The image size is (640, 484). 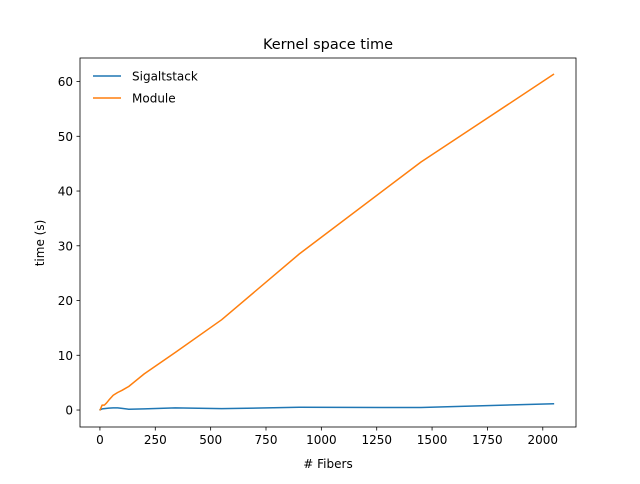 I want to click on y-tick-label: 10, so click(x=65, y=356).